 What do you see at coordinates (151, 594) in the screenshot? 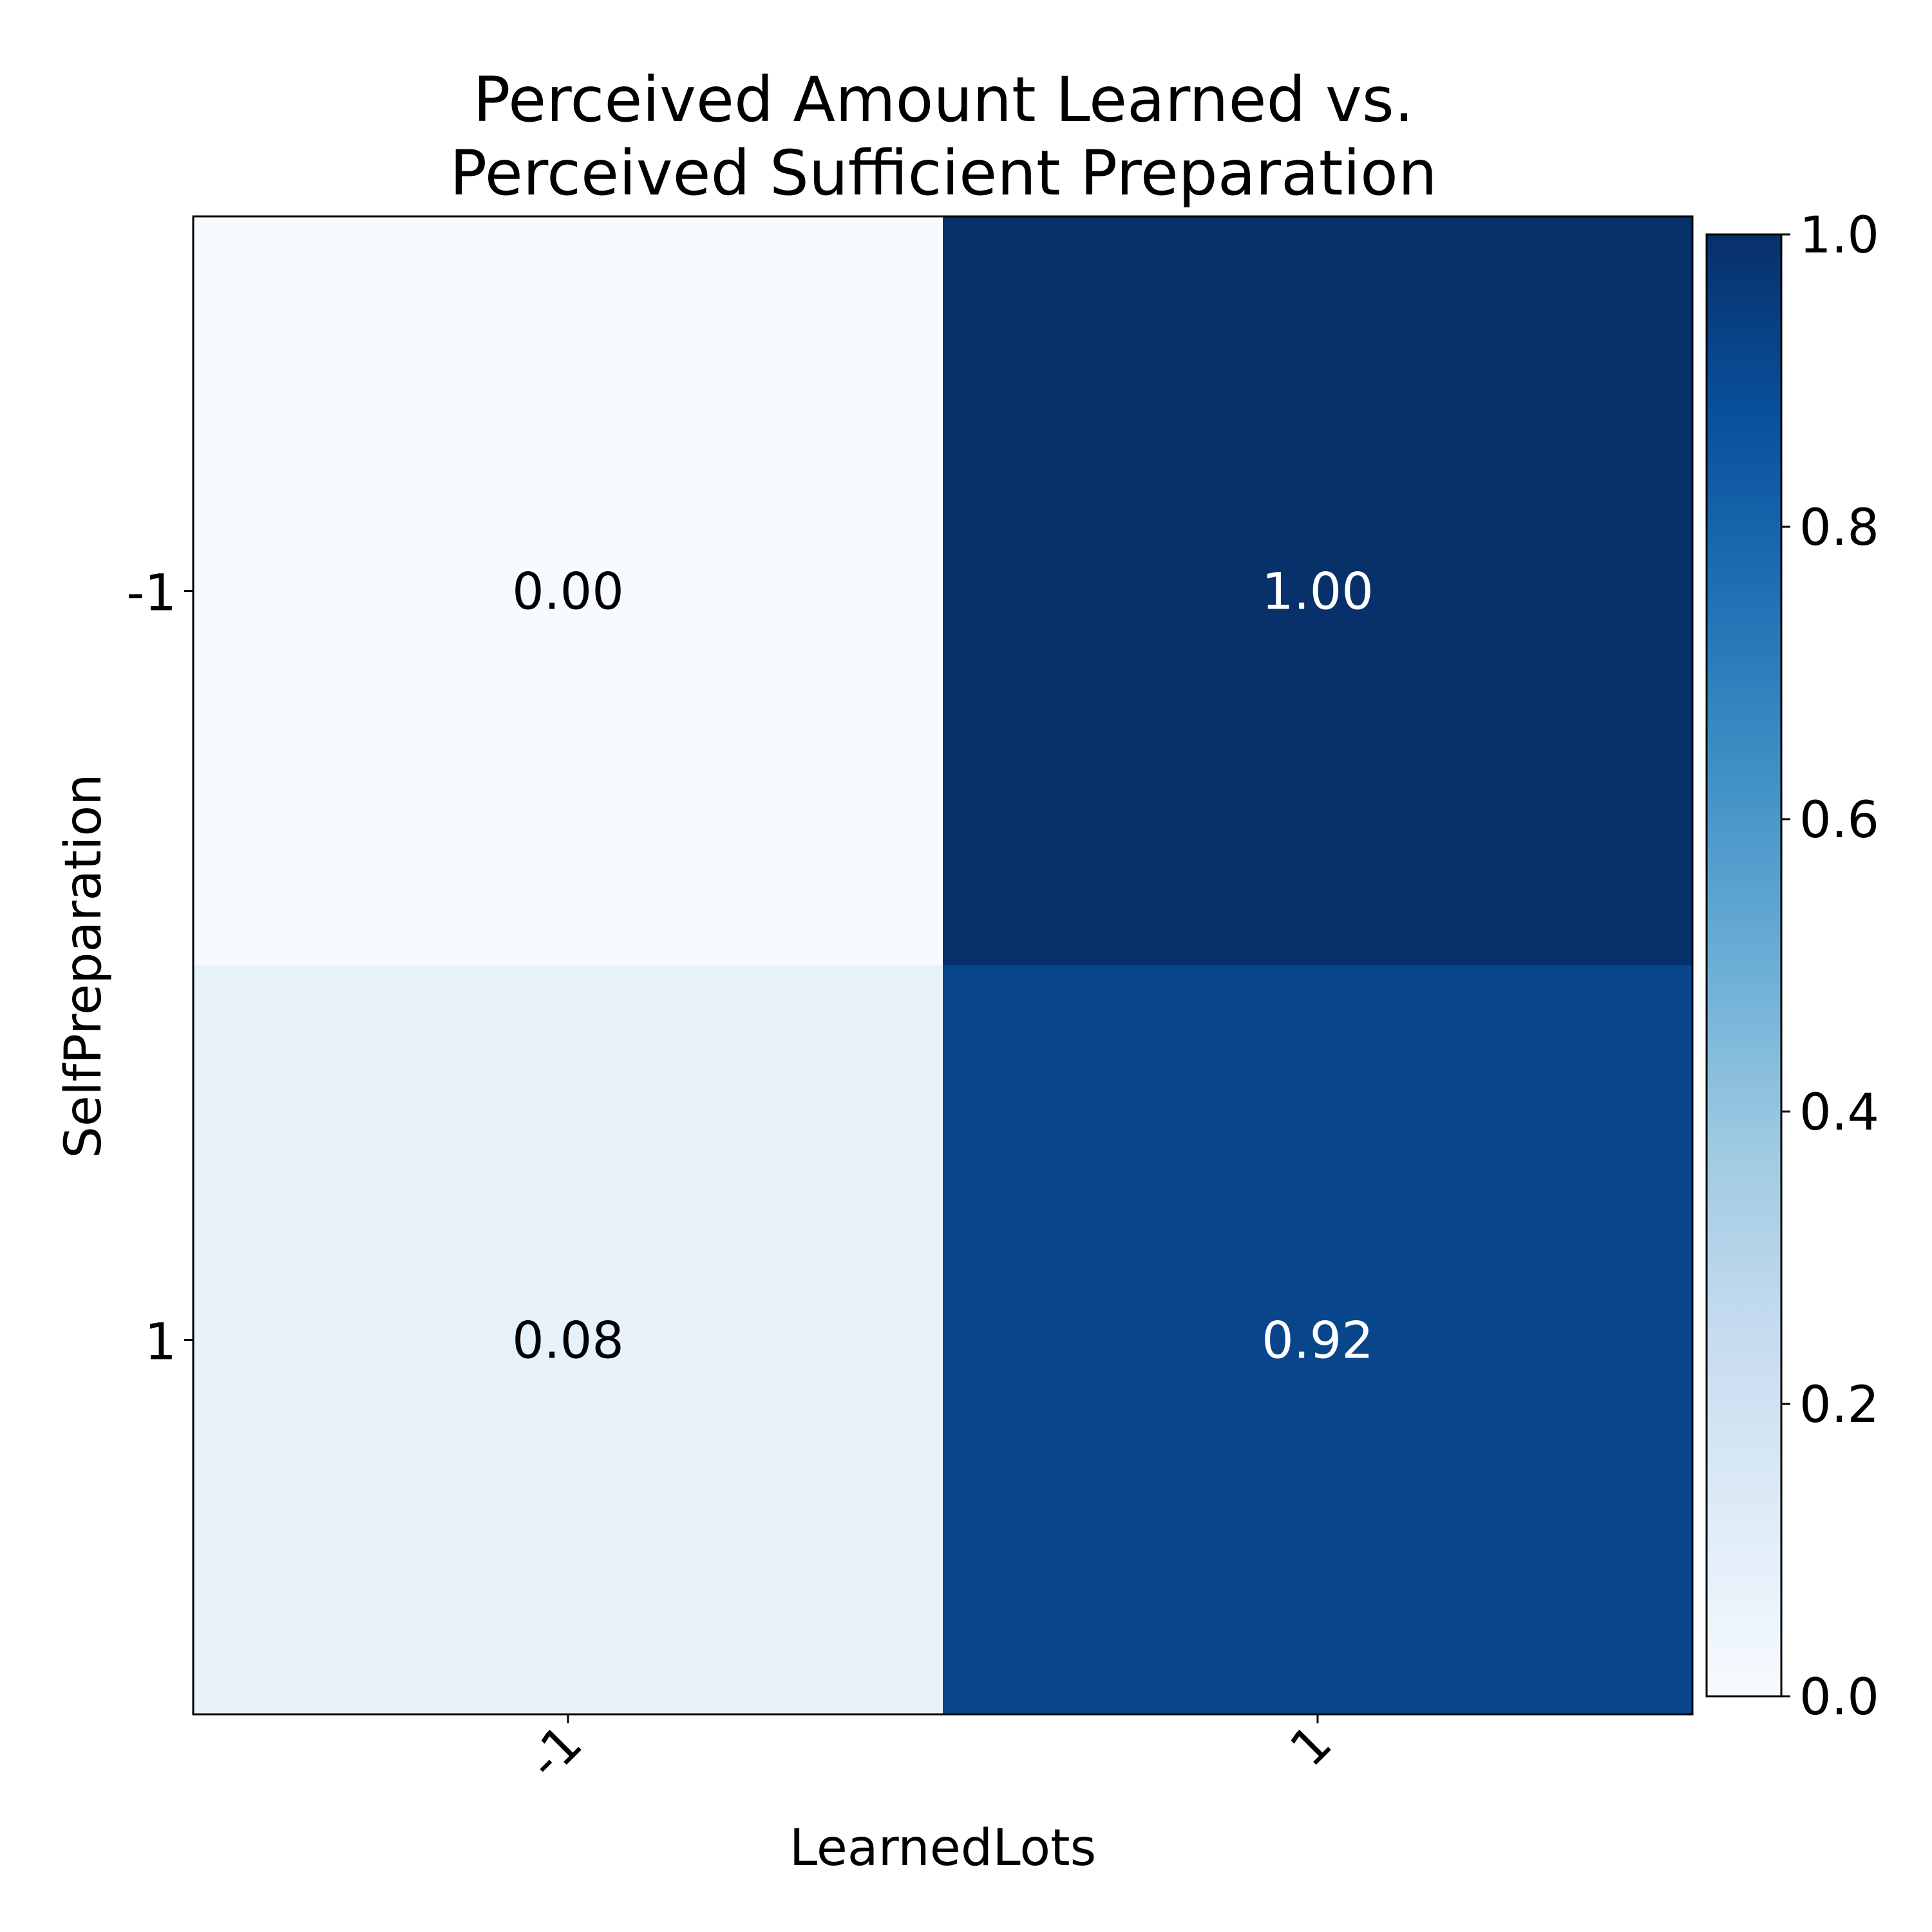
I see `y-tick-label: -1` at bounding box center [151, 594].